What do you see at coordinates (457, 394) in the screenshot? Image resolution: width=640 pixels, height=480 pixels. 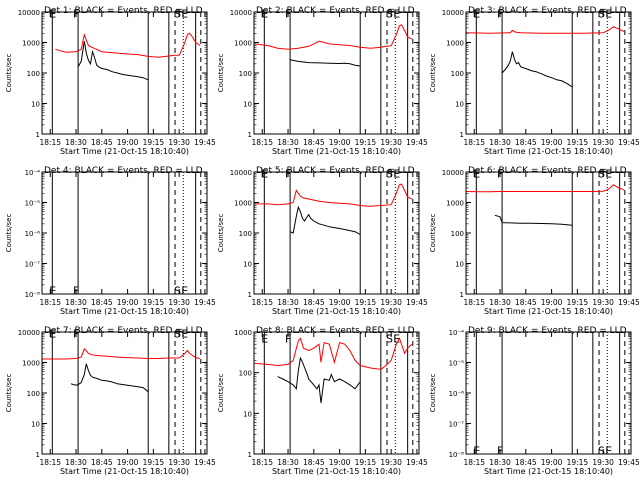 I see `y-tick-label: 10⁻⁶` at bounding box center [457, 394].